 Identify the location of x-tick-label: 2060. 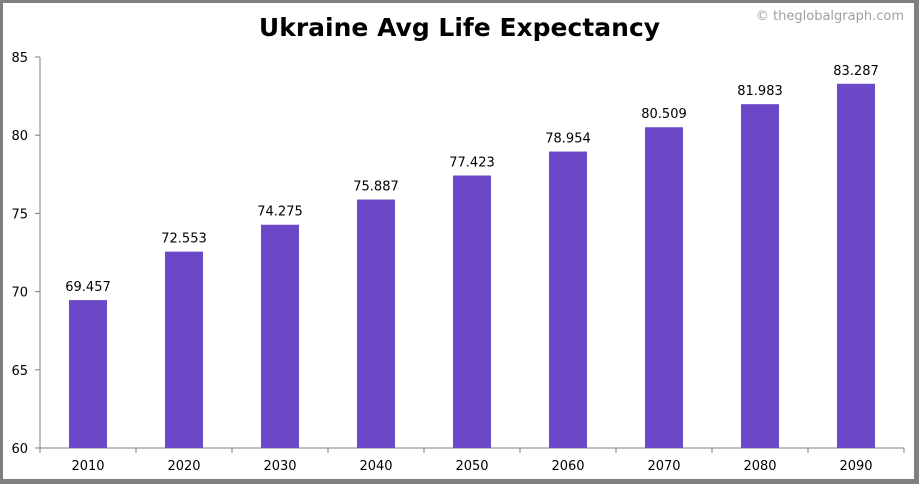
(567, 466).